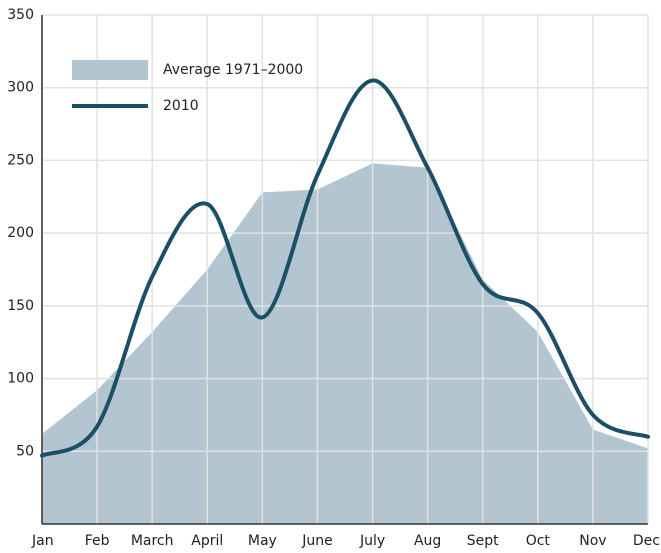  What do you see at coordinates (181, 106) in the screenshot?
I see `legend-label: 2010` at bounding box center [181, 106].